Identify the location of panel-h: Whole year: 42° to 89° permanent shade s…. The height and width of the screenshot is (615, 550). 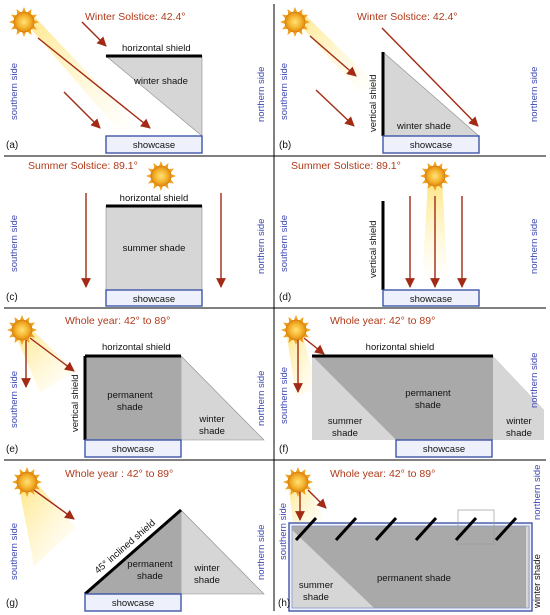
(410, 538).